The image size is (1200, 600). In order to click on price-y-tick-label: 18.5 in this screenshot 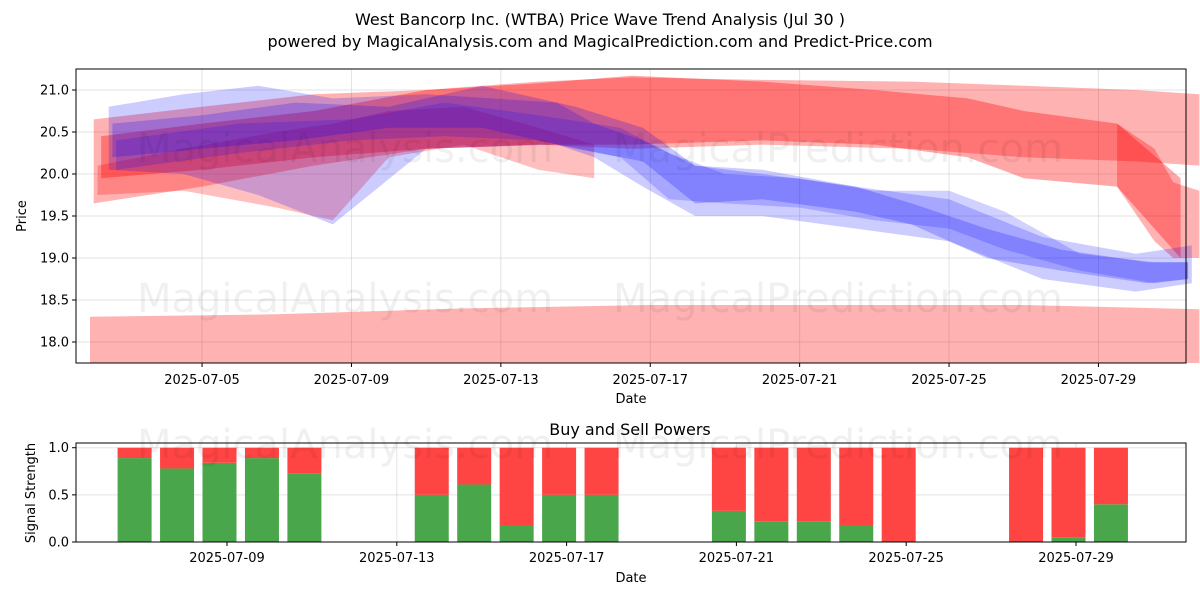, I will do `click(54, 301)`.